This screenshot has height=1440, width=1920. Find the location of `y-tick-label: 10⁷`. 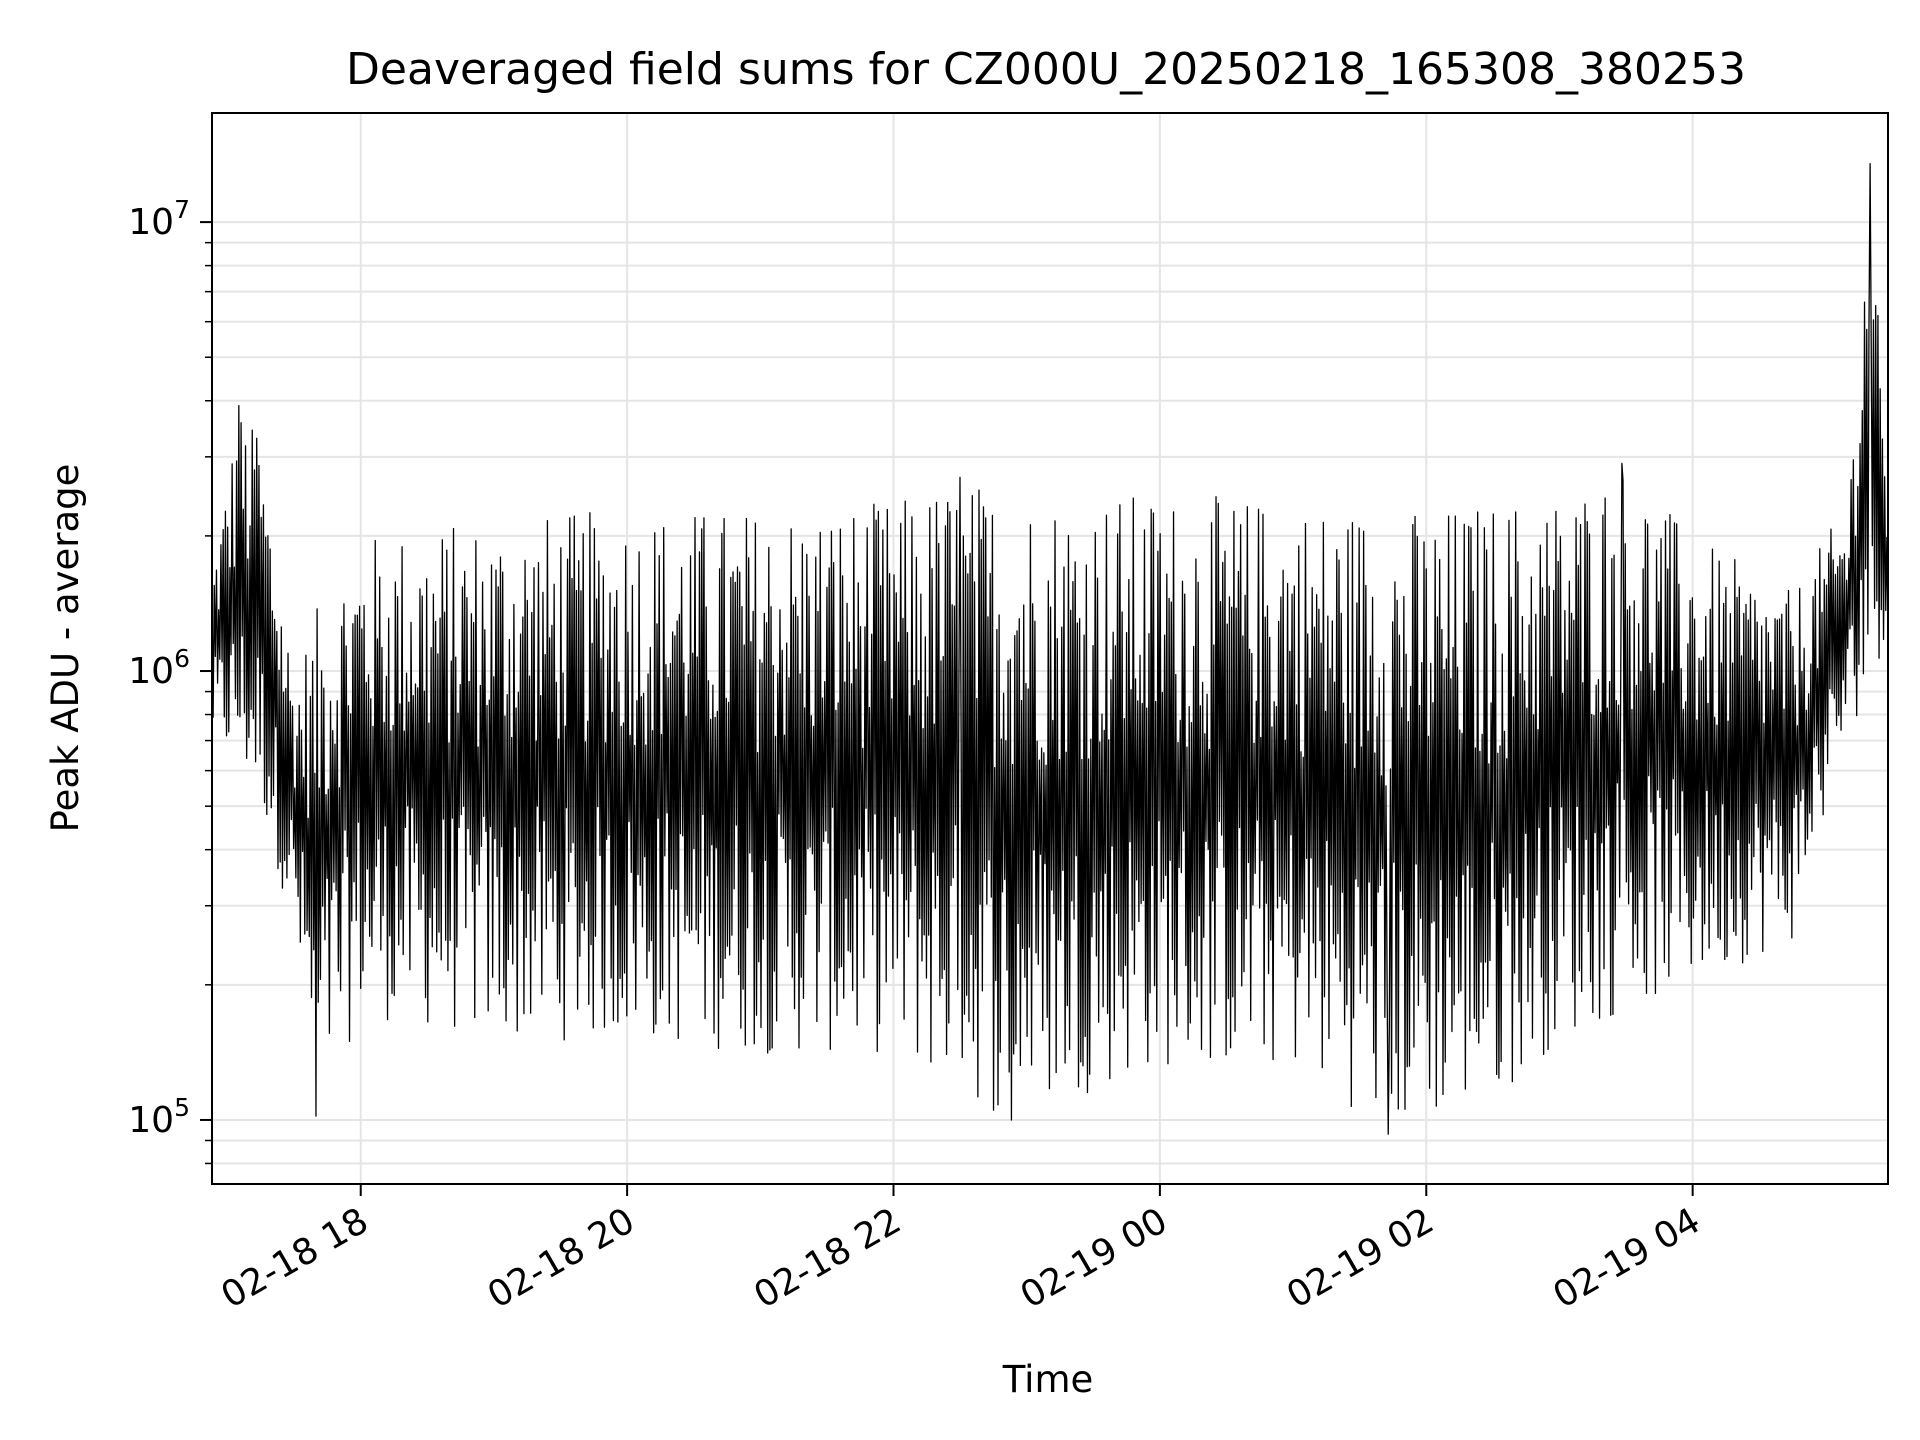

y-tick-label: 10⁷ is located at coordinates (159, 219).